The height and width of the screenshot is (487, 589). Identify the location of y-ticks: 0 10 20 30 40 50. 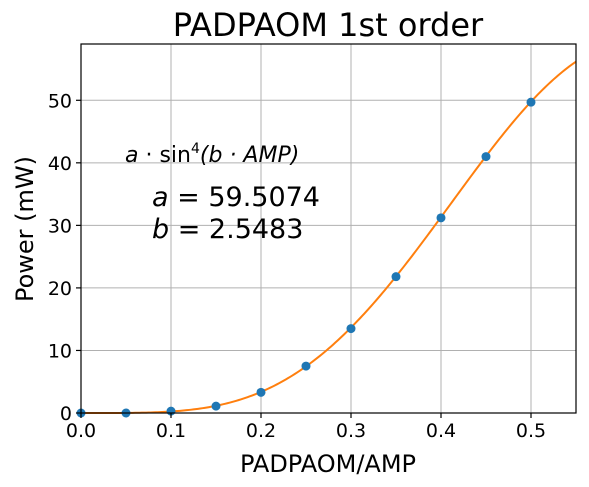
(64, 257).